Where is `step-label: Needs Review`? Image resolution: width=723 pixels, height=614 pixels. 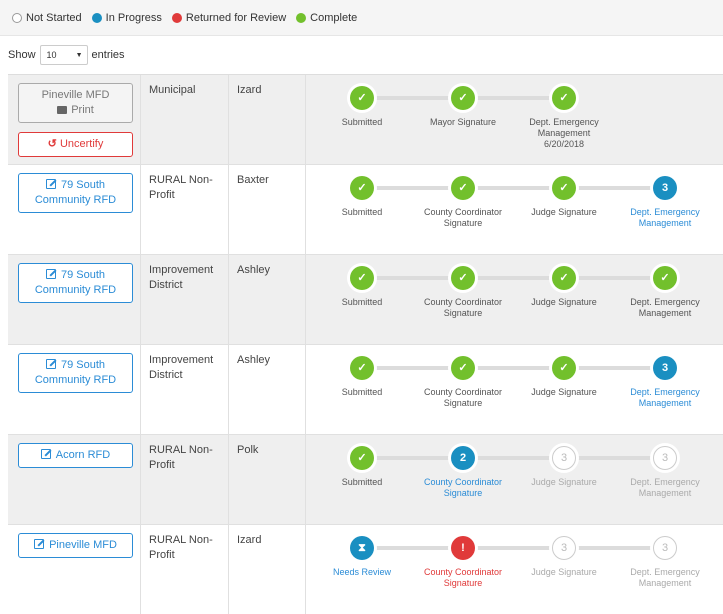 step-label: Needs Review is located at coordinates (362, 572).